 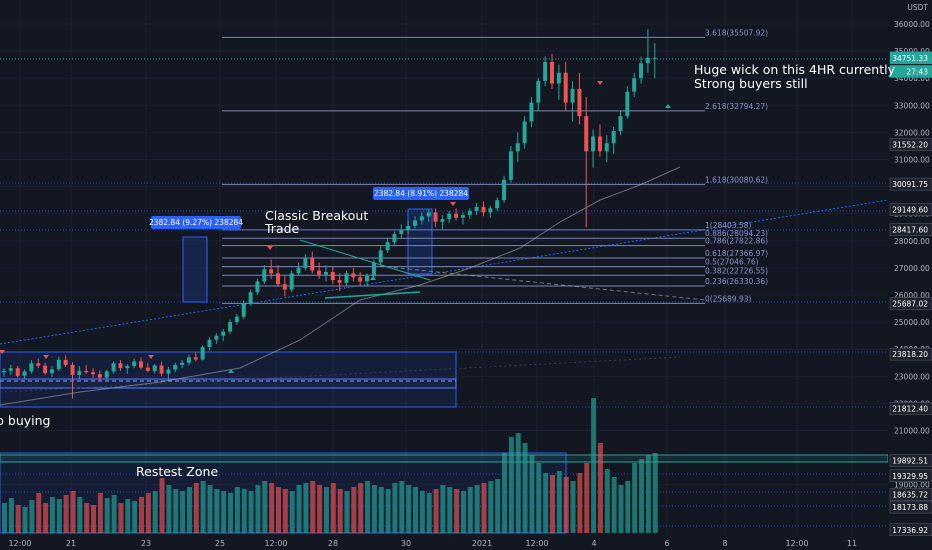 What do you see at coordinates (432, 543) in the screenshot?
I see `time-axis: 12:00 21 23 25 12:00 28 30 2021 12:00 4 6 8 12:00 11` at bounding box center [432, 543].